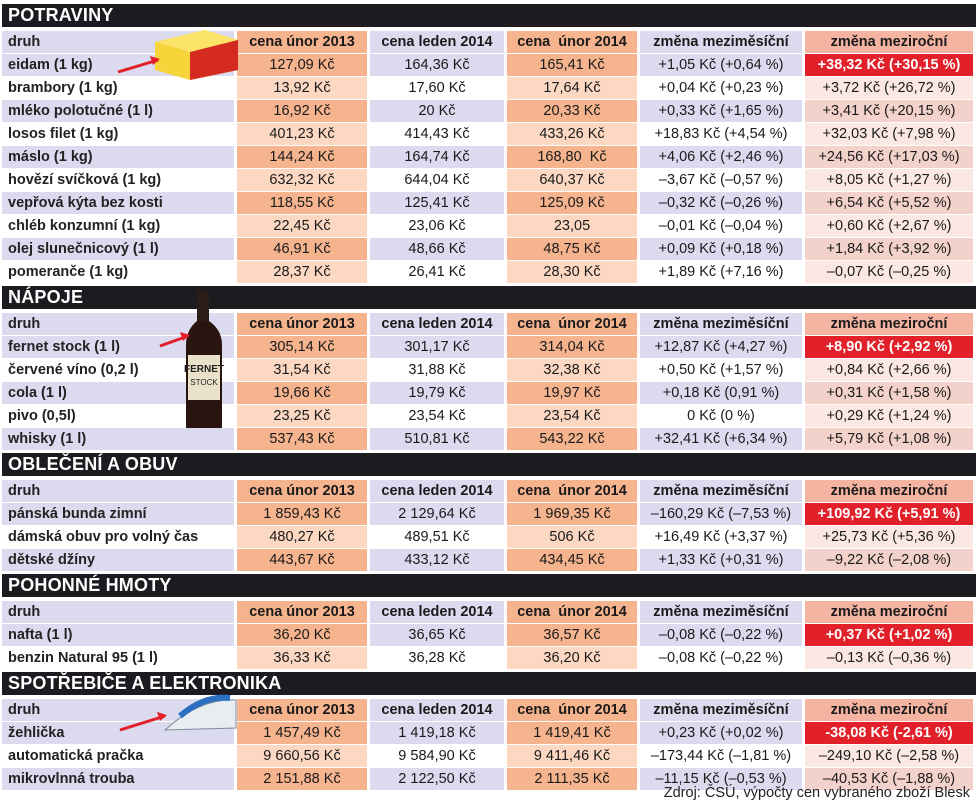  What do you see at coordinates (722, 347) in the screenshot?
I see `cell-value: +12,87 Kč (+4,27 %)` at bounding box center [722, 347].